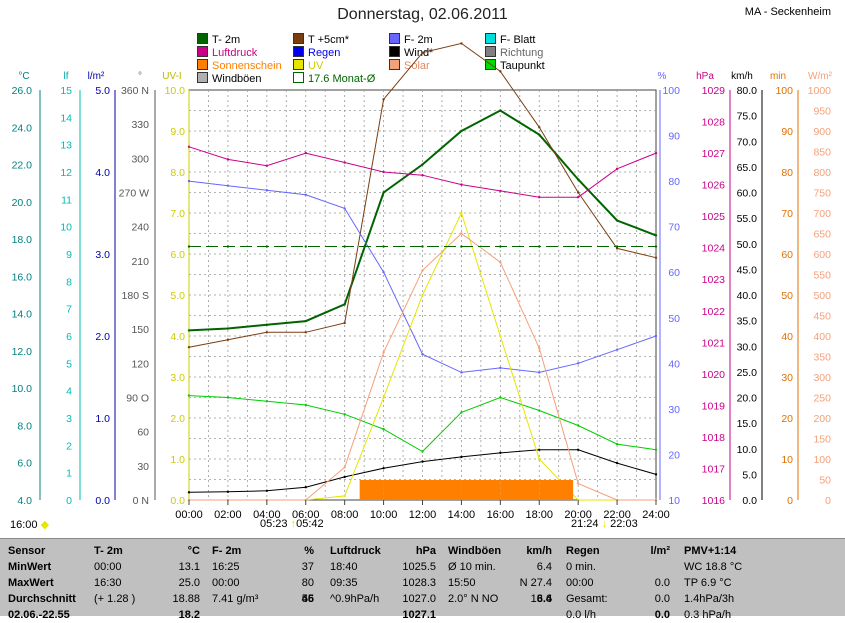 This screenshot has width=845, height=623. Describe the element at coordinates (787, 460) in the screenshot. I see `axis-tick-sunshine: 10` at that location.